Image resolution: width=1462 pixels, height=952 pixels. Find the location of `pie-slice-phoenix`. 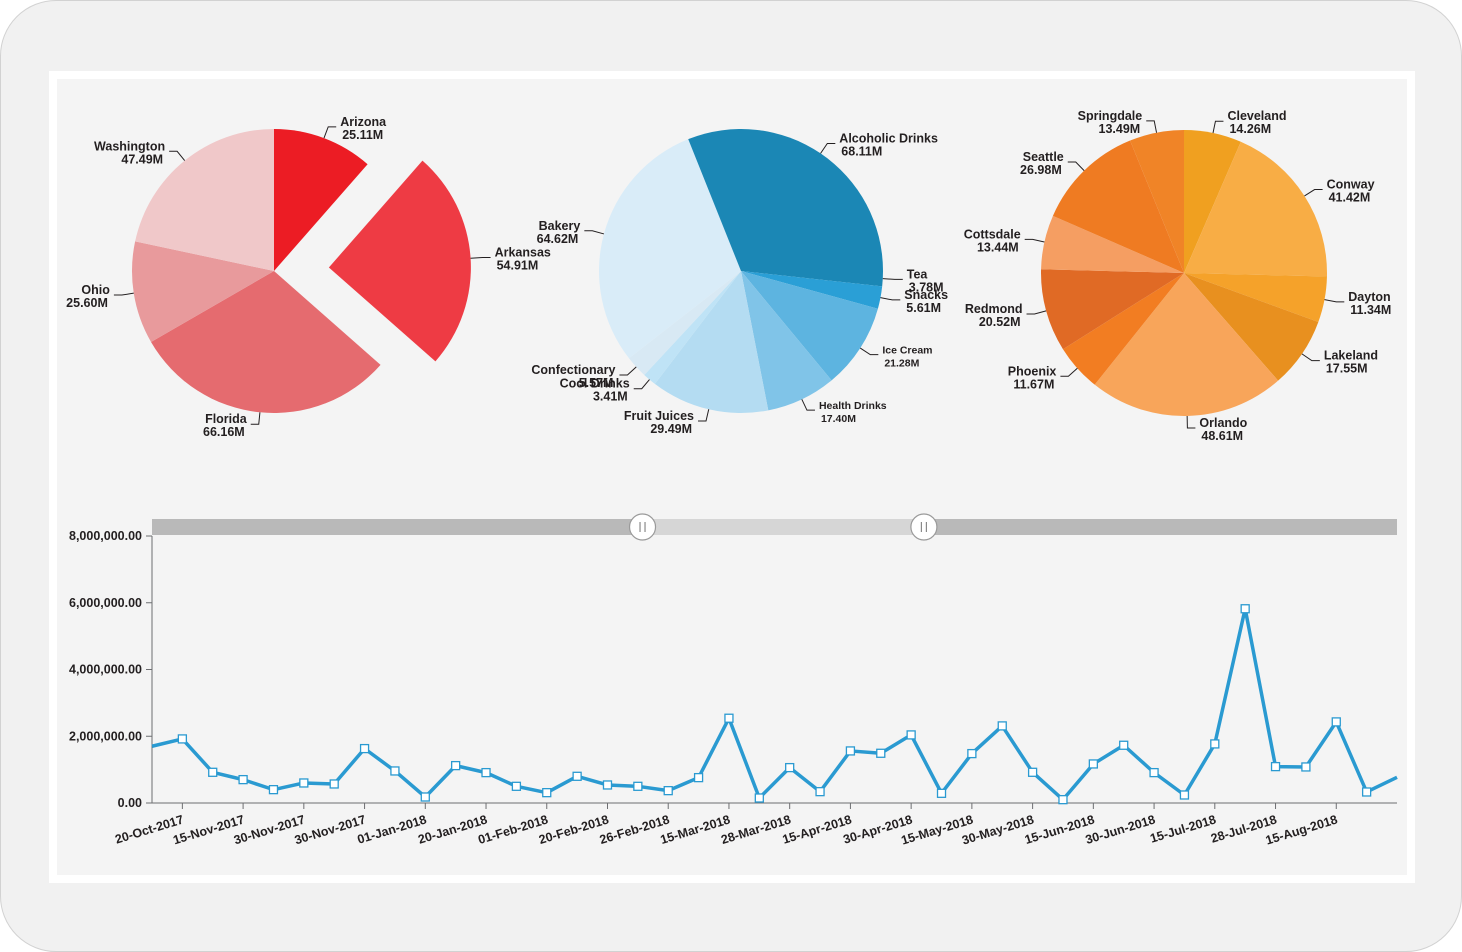

pie-slice-phoenix is located at coordinates (1123, 329).